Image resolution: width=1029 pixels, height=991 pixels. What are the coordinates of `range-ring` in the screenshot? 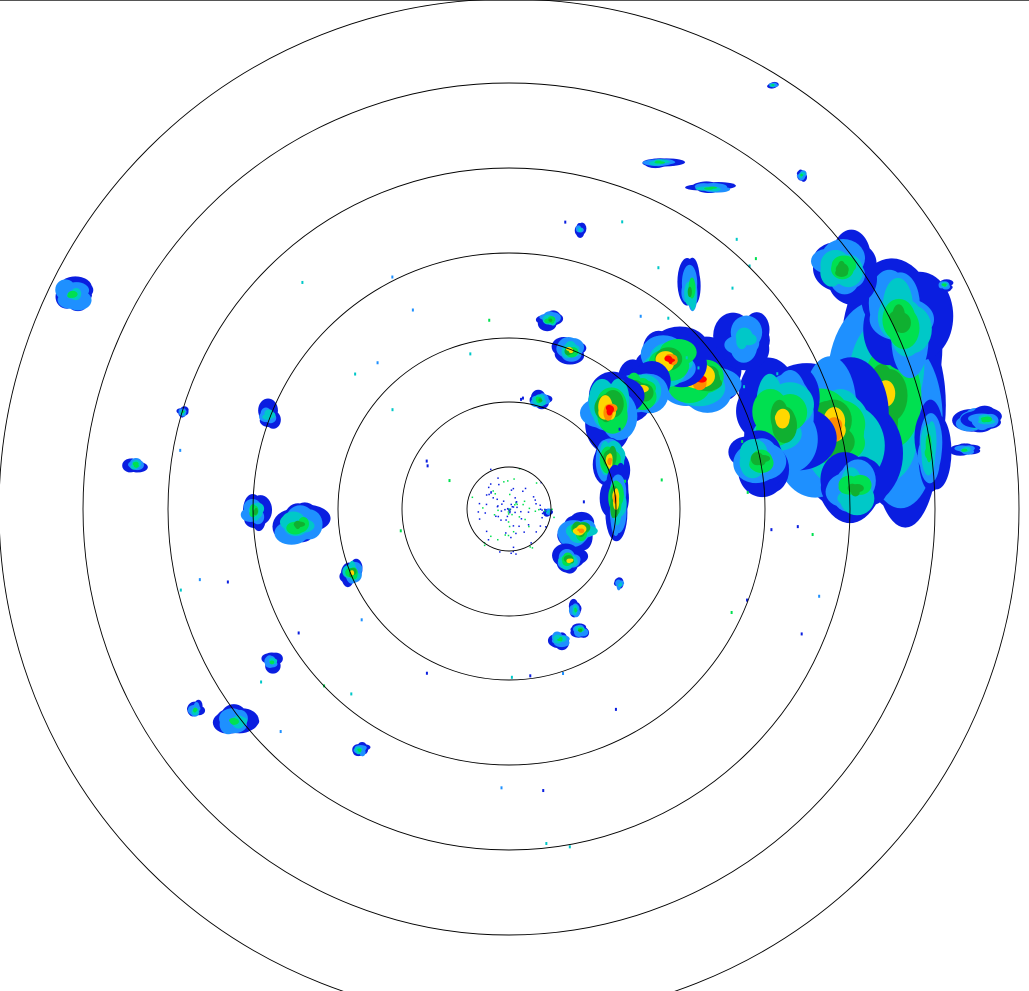 It's located at (509, 509).